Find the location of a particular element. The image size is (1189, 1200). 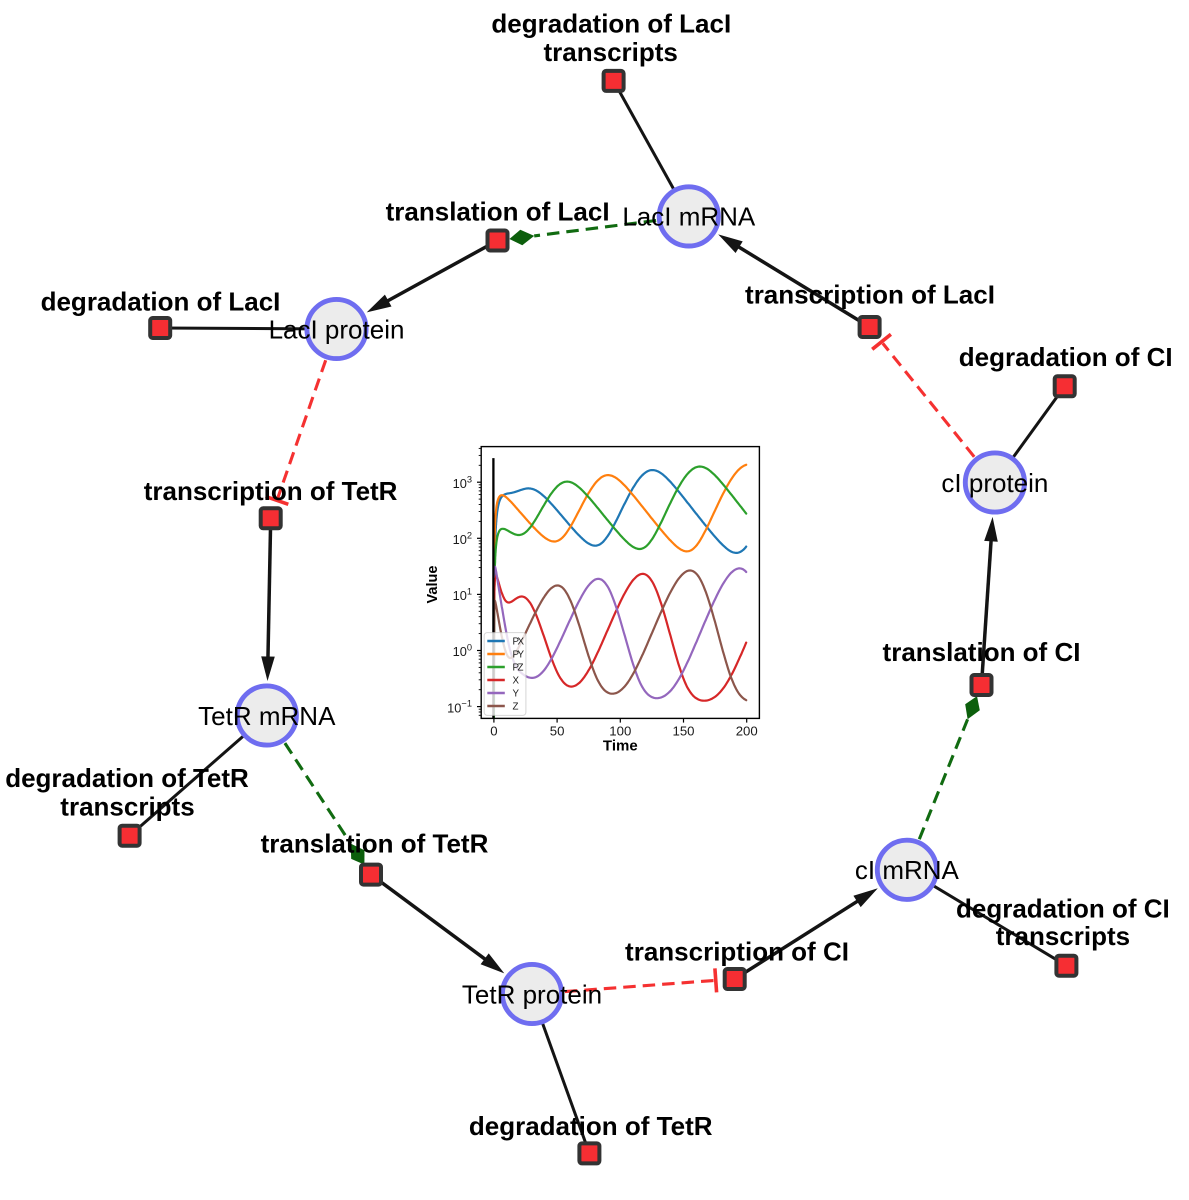

svg-text: Time is located at coordinates (620, 746).